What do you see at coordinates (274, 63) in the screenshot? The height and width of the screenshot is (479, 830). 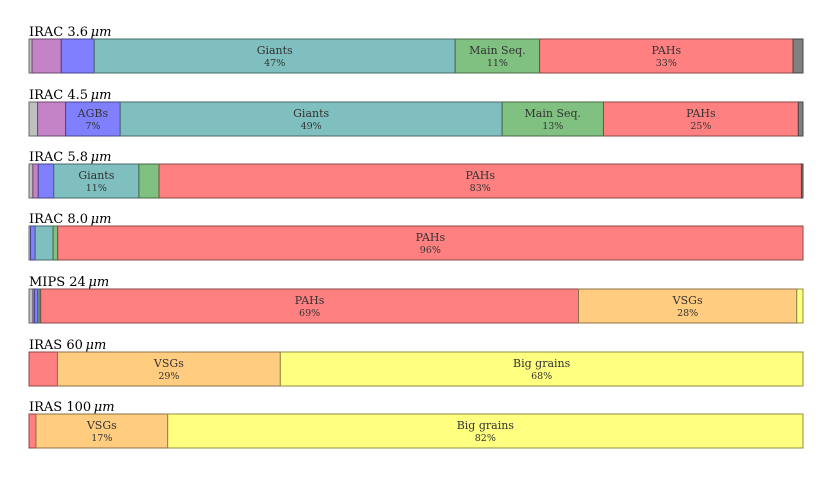 I see `segment-percent: 47%` at bounding box center [274, 63].